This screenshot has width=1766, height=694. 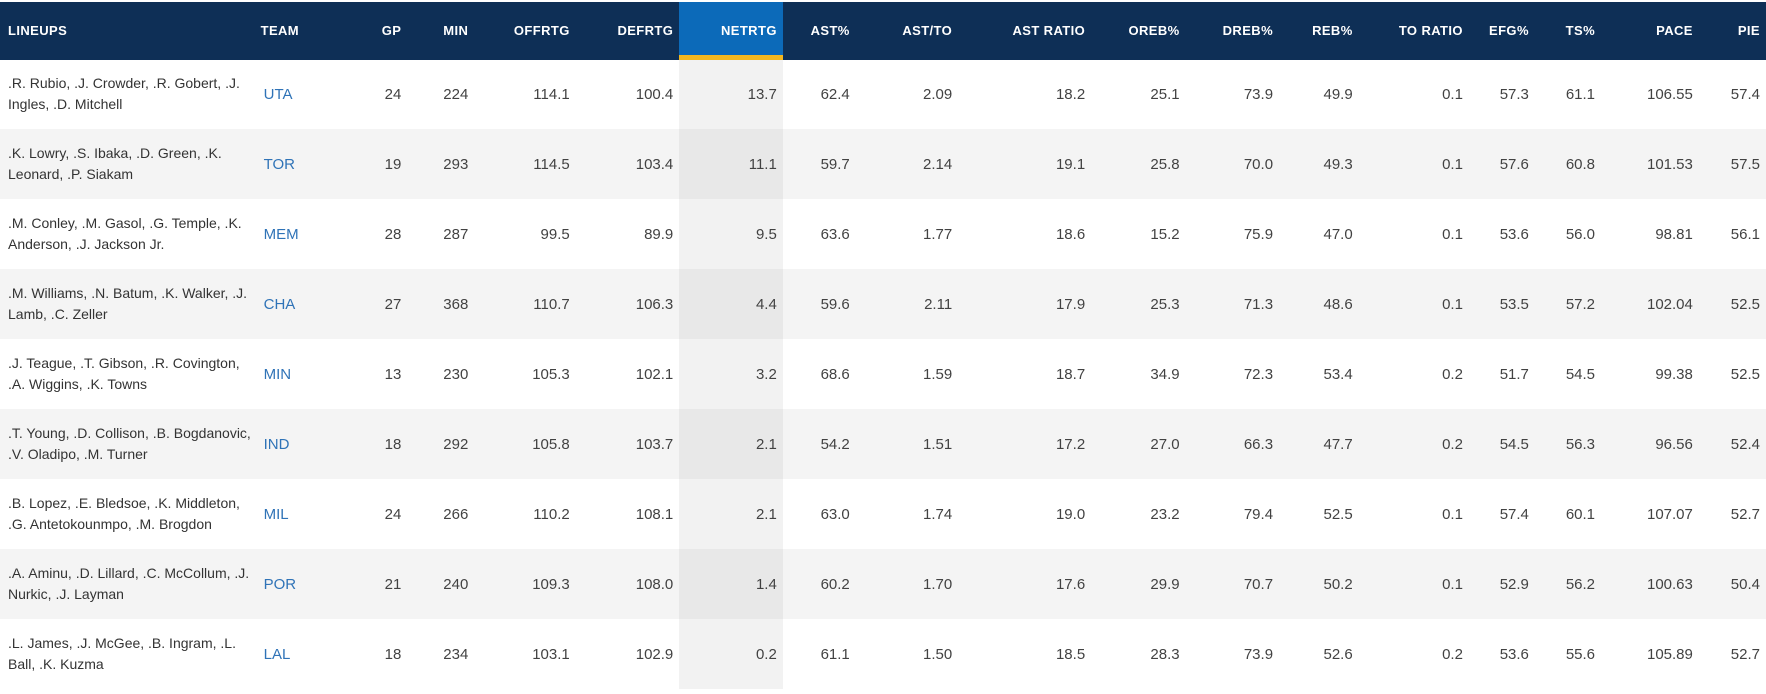 What do you see at coordinates (1651, 31) in the screenshot?
I see `column-header-pace: PACE` at bounding box center [1651, 31].